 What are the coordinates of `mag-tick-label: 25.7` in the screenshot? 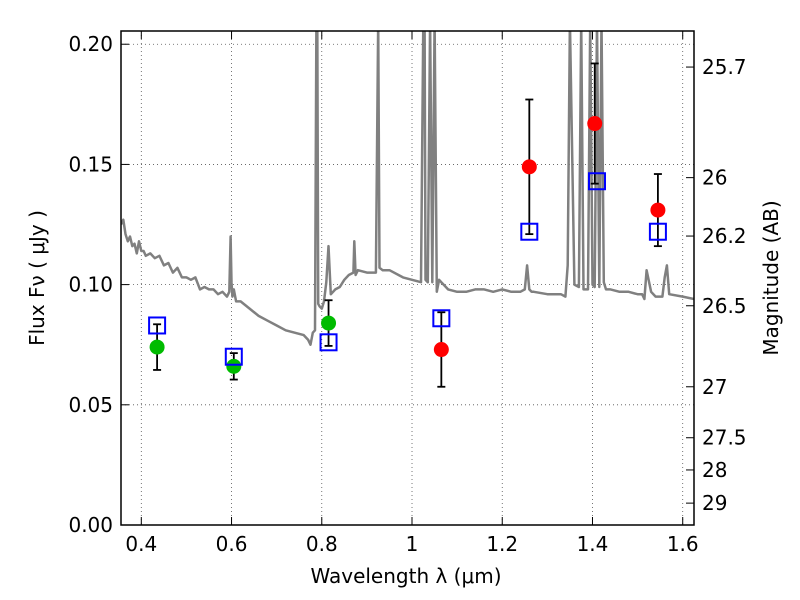 It's located at (724, 67).